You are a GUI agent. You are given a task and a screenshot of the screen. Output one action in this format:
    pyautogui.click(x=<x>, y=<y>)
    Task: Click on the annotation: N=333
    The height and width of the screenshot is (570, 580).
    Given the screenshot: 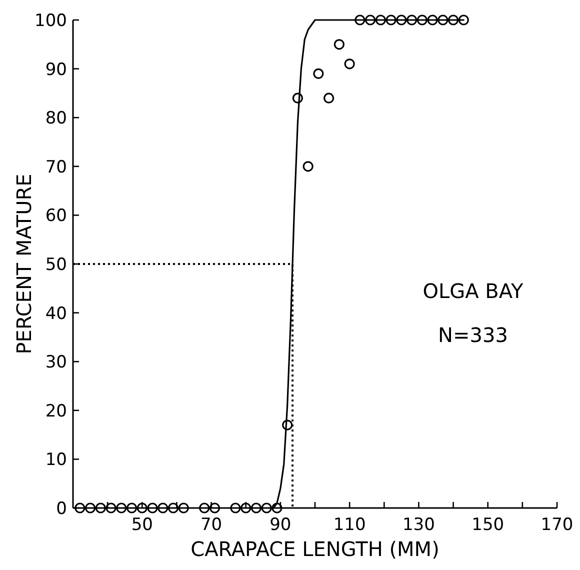 What is the action you would take?
    pyautogui.click(x=473, y=335)
    